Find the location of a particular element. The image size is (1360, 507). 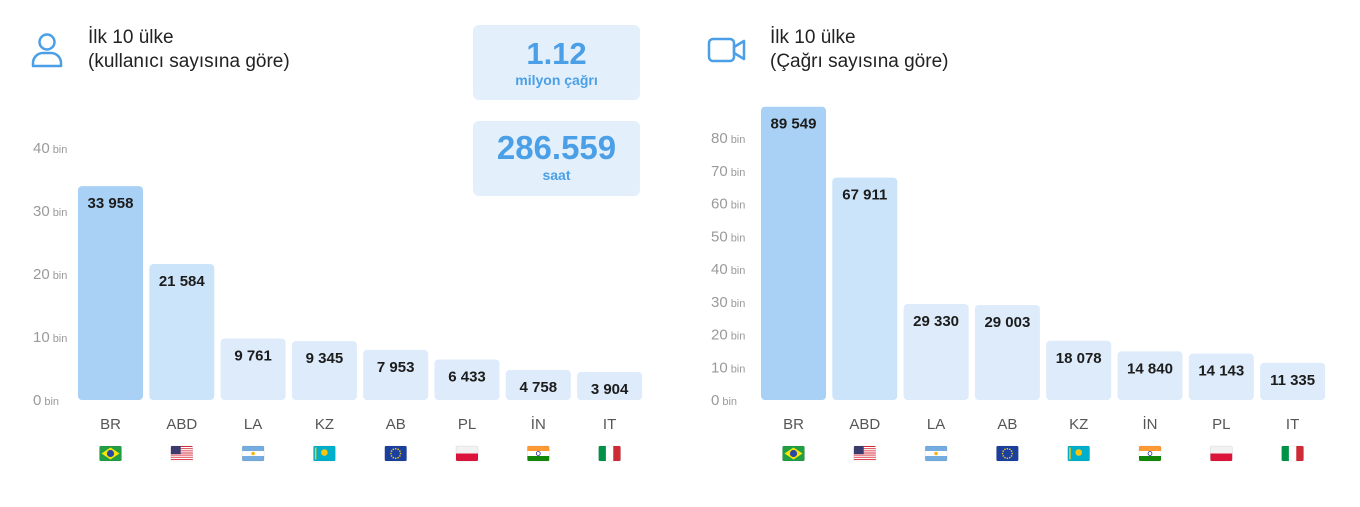

bar-value-label: 67 911 is located at coordinates (864, 195).